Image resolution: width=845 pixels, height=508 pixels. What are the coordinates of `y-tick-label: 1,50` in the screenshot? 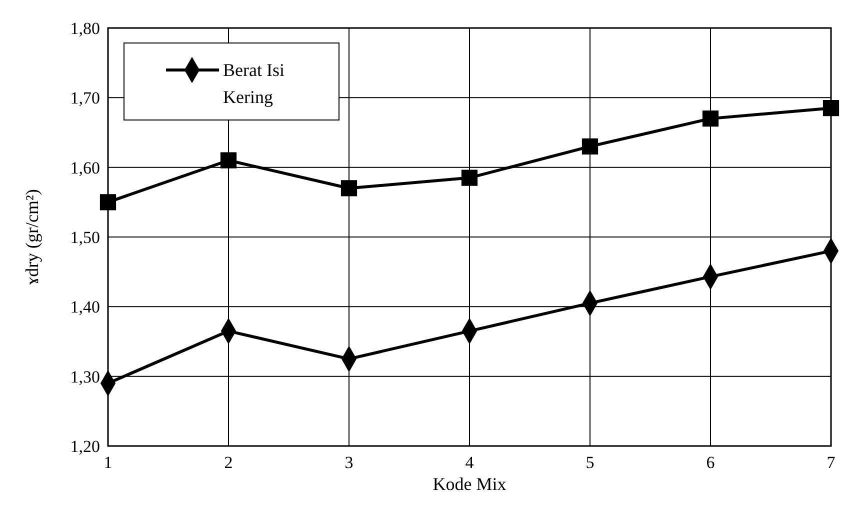 It's located at (85, 237).